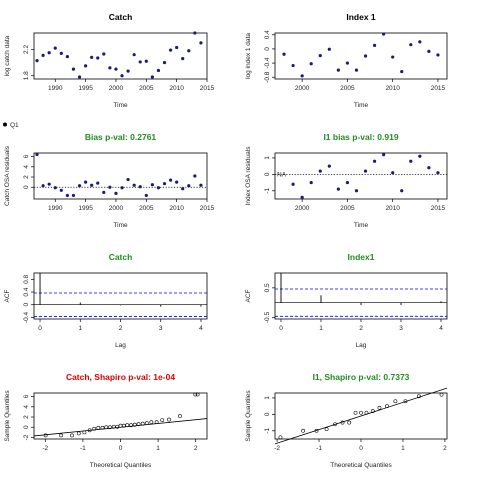 Image resolution: width=480 pixels, height=480 pixels. I want to click on x-axis-label: Theoretical Quantiles, so click(121, 465).